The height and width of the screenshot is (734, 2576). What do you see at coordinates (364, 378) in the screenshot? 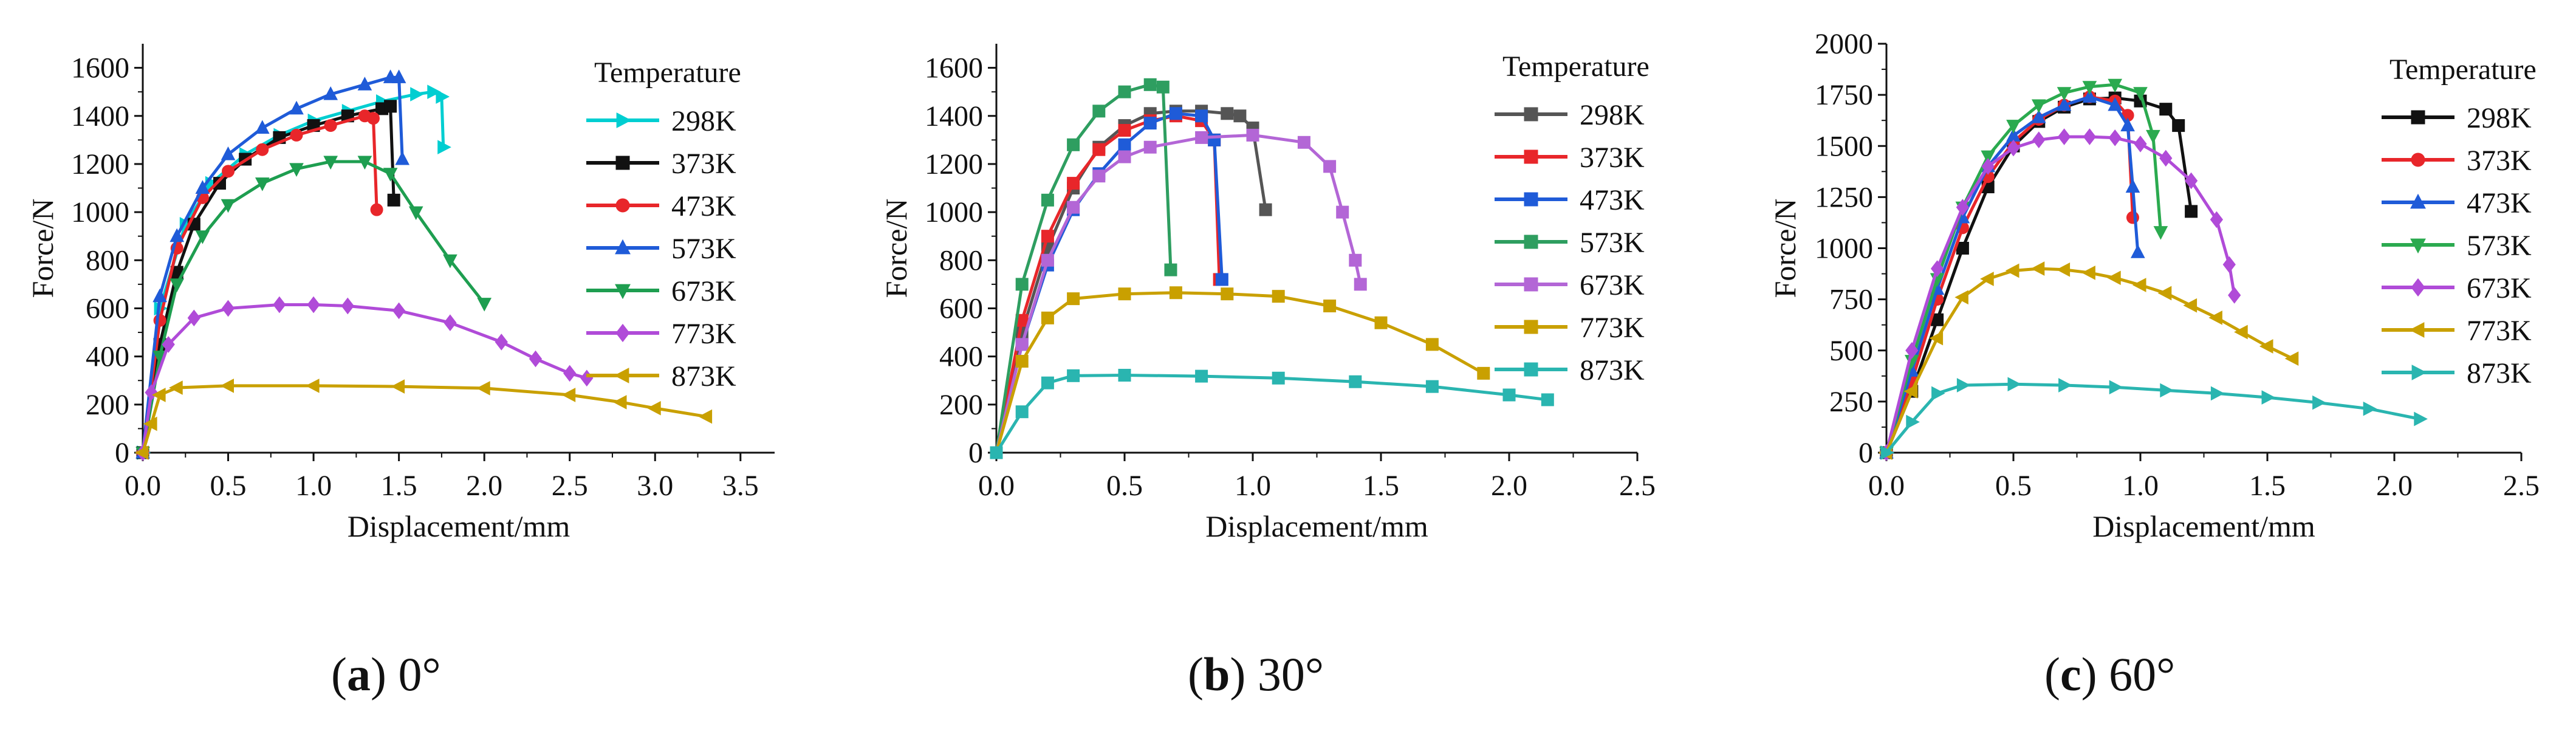
I see `series-line-773K` at bounding box center [364, 378].